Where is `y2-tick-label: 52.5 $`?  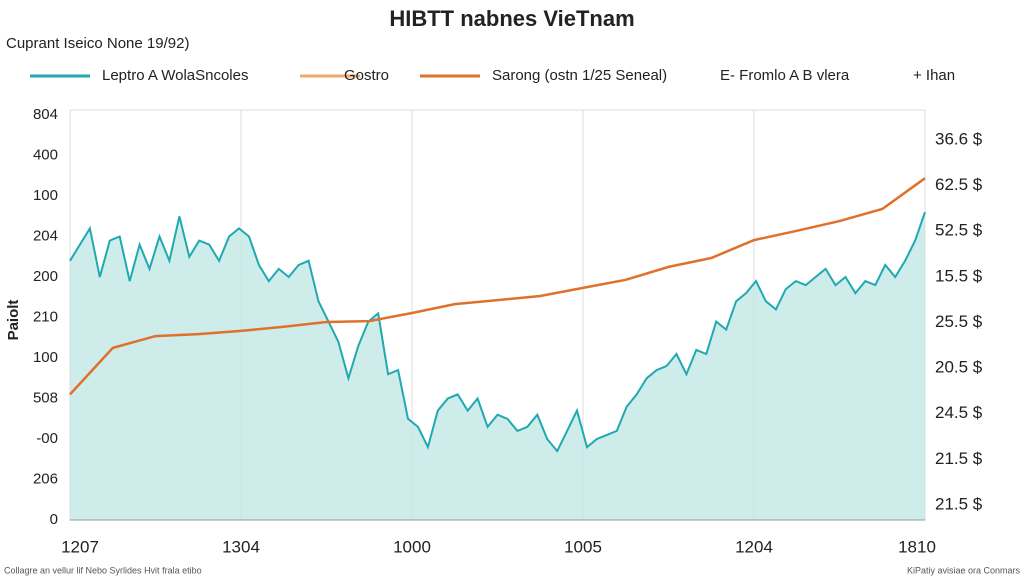 y2-tick-label: 52.5 $ is located at coordinates (959, 230).